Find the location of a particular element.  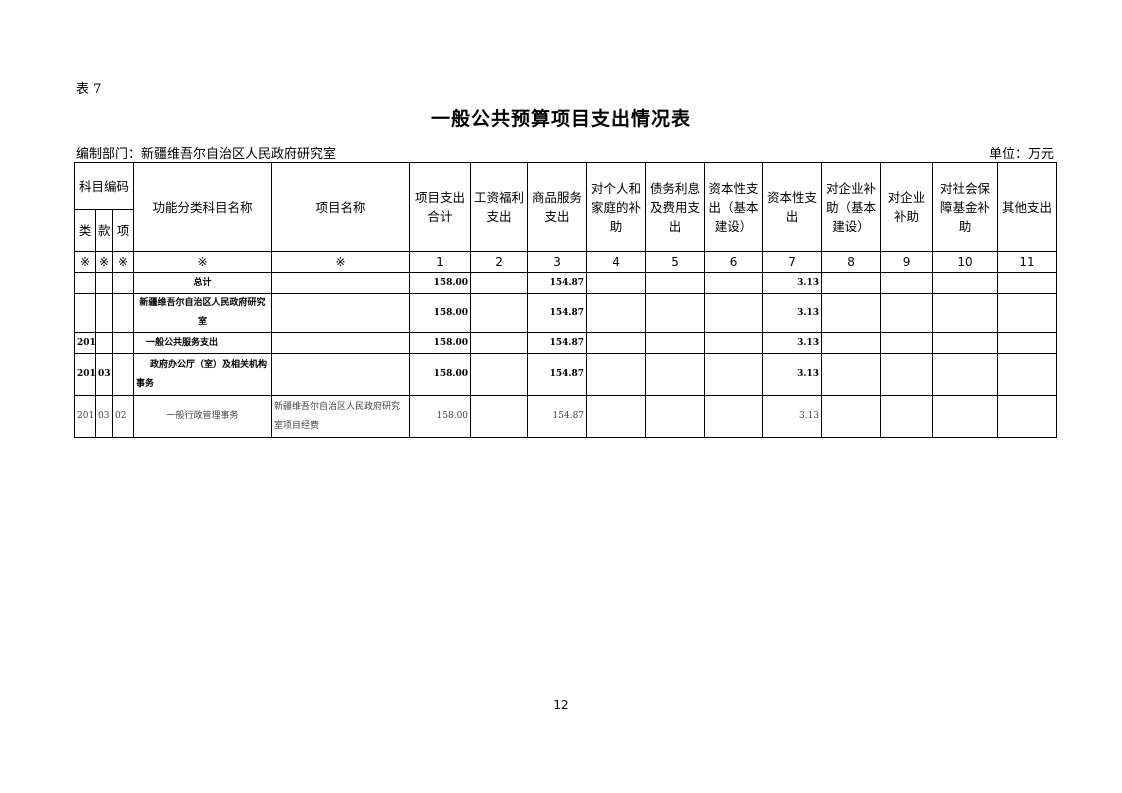

lei-header: 类 is located at coordinates (85, 230).